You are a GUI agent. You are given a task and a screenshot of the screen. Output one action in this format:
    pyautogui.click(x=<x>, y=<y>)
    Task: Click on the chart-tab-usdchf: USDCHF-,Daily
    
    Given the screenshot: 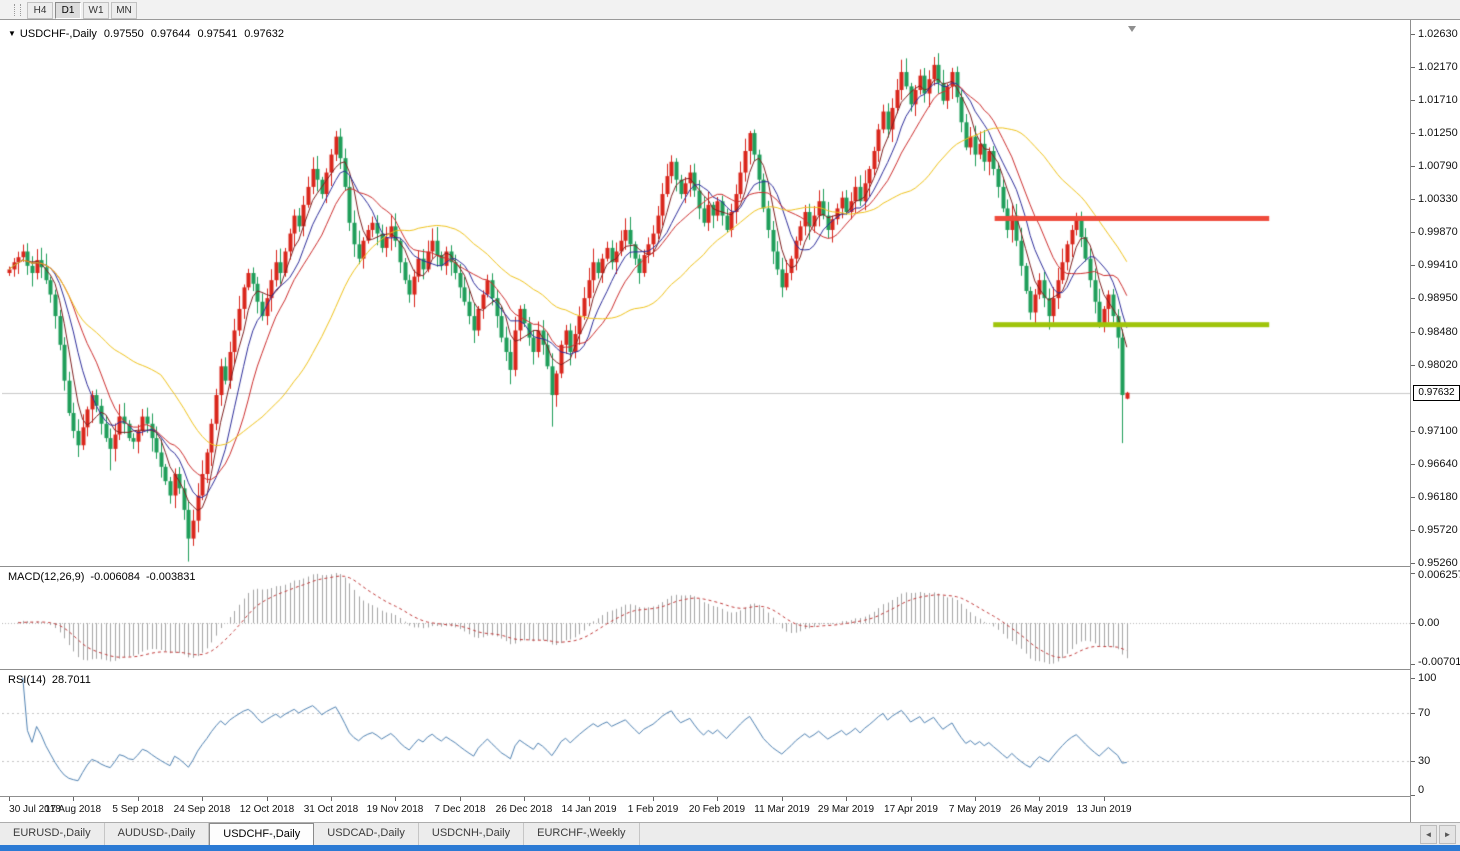 What is the action you would take?
    pyautogui.click(x=262, y=834)
    